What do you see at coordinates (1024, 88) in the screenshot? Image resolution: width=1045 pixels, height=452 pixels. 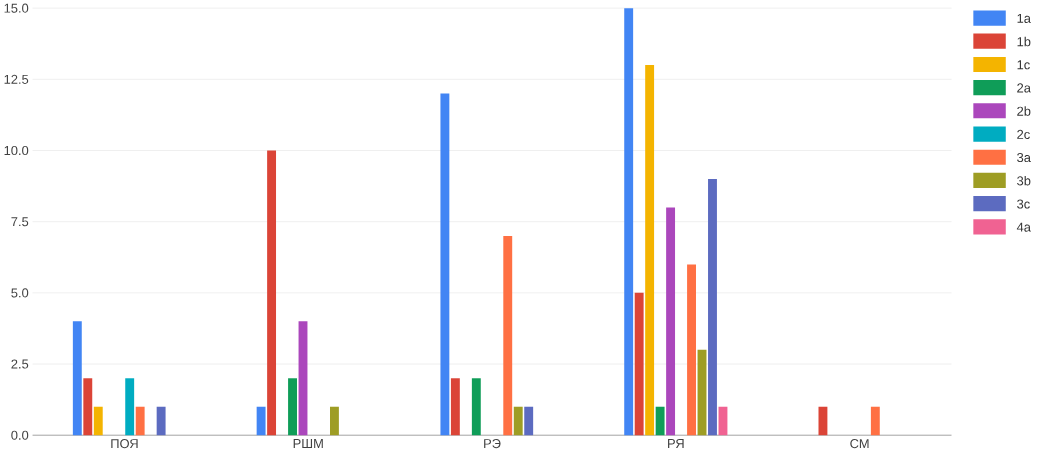 I see `legend-label: 2a` at bounding box center [1024, 88].